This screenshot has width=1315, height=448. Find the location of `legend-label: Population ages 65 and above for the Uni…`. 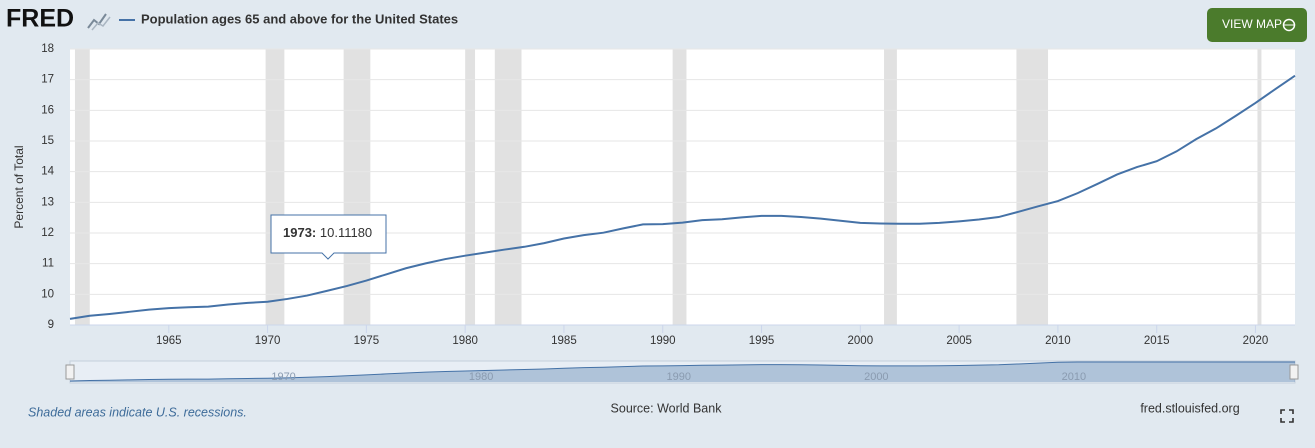

legend-label: Population ages 65 and above for the Uni… is located at coordinates (299, 18).